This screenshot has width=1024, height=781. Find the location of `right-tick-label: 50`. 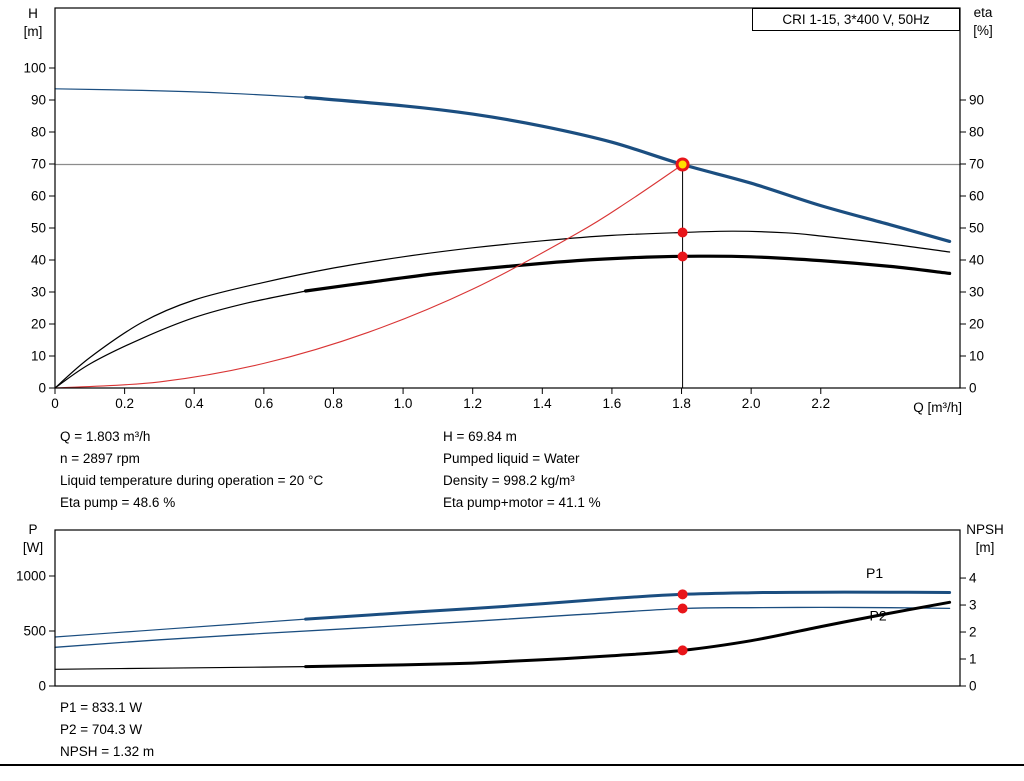

right-tick-label: 50 is located at coordinates (976, 228).